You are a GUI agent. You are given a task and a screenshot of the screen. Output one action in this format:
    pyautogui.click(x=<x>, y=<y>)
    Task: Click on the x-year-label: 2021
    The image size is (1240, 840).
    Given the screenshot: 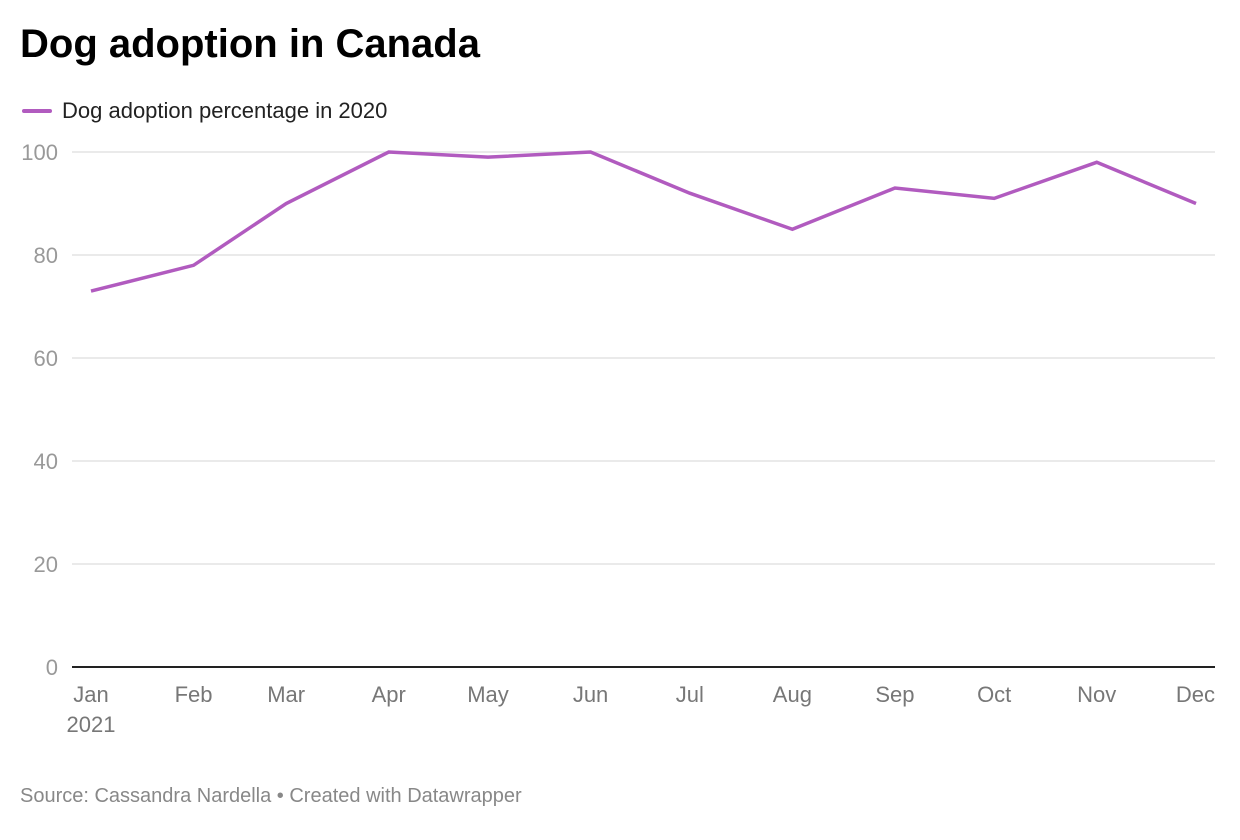 What is the action you would take?
    pyautogui.click(x=91, y=724)
    